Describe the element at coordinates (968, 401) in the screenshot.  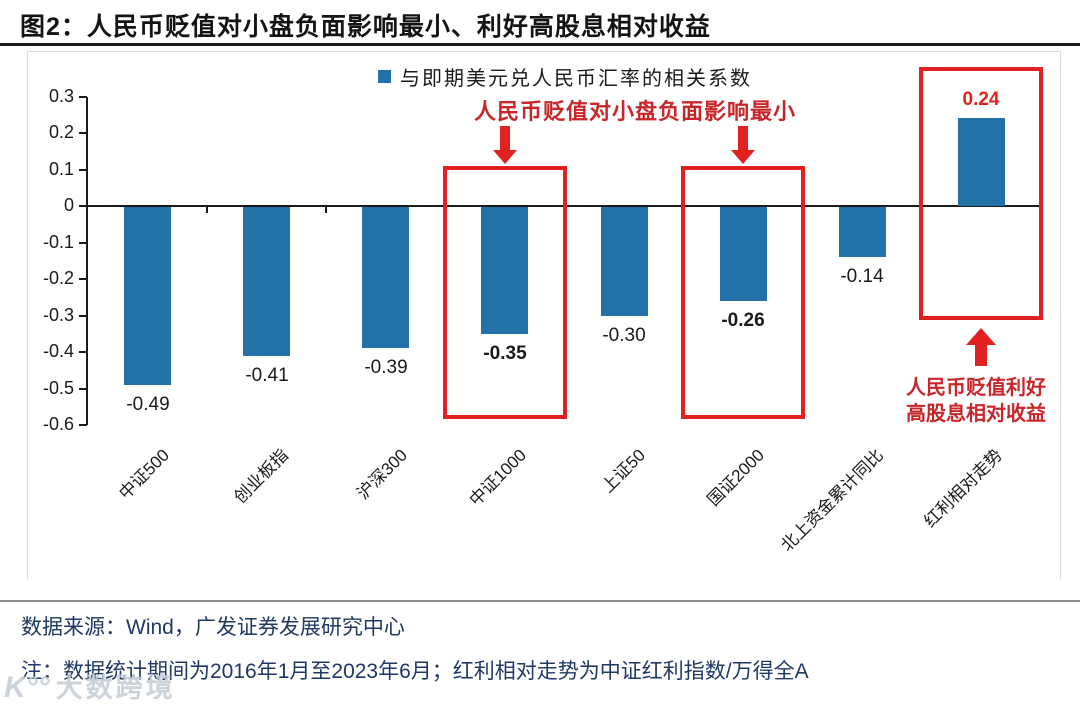
I see `annotation-dividend-text: 人民币贬值利好 高股息相对收益` at that location.